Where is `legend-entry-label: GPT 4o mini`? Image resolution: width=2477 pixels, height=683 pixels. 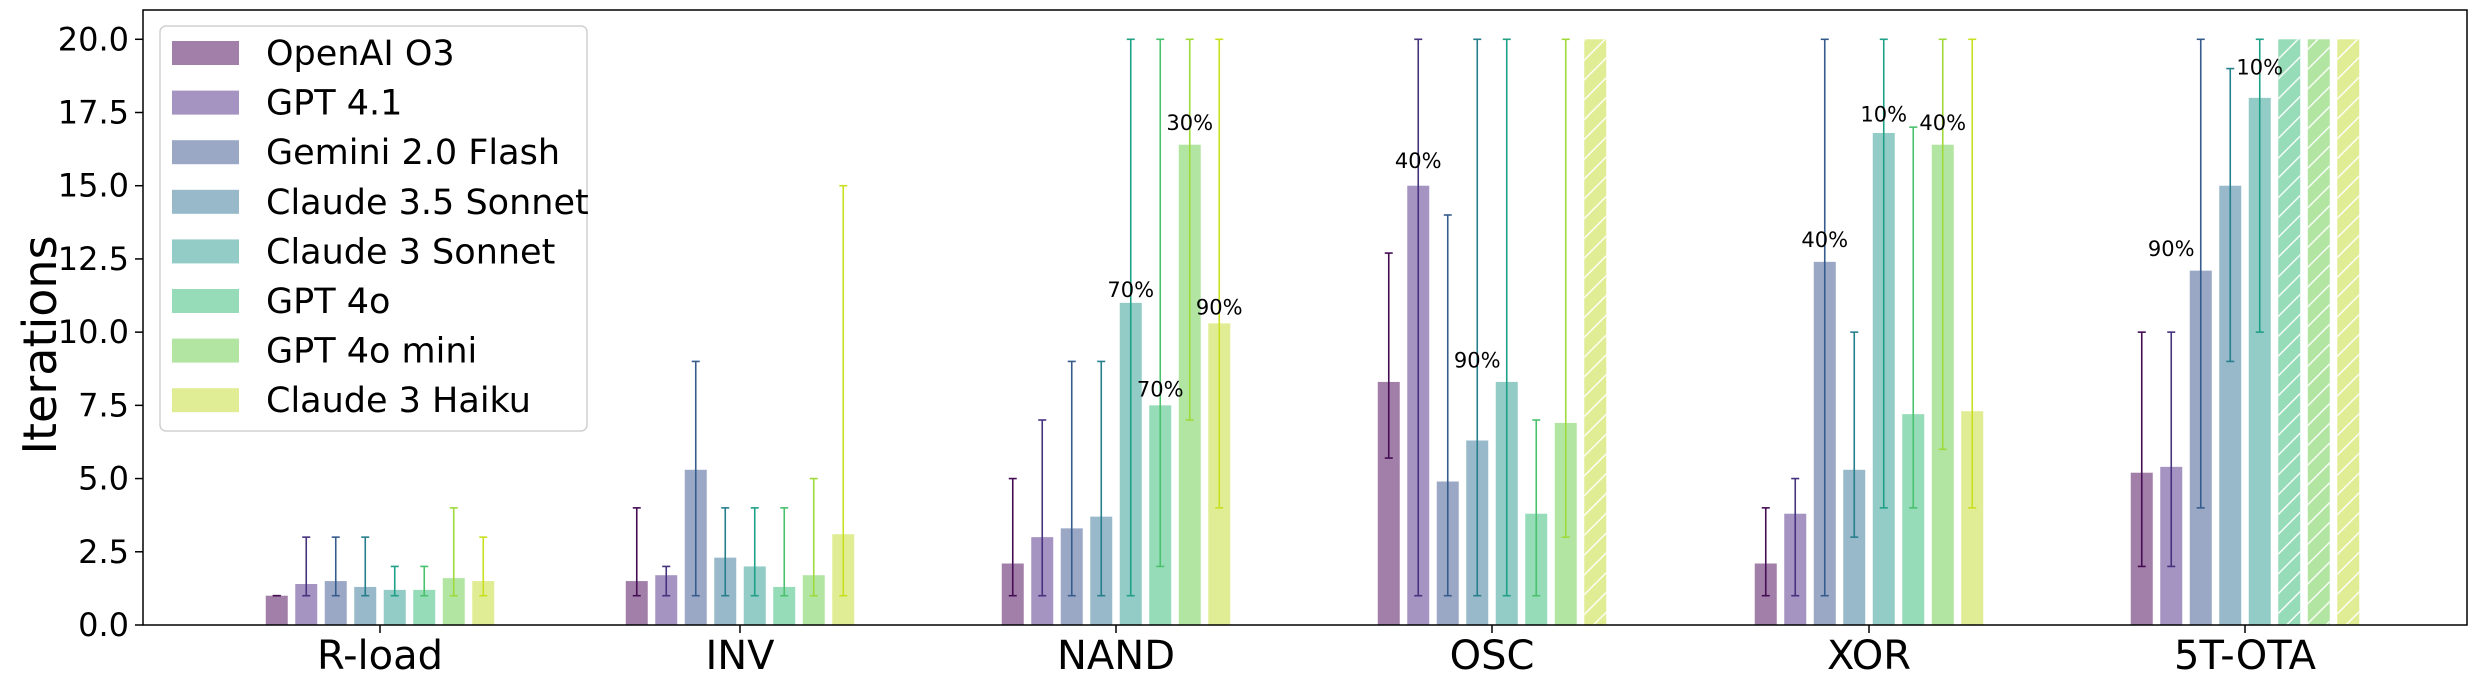 legend-entry-label: GPT 4o mini is located at coordinates (371, 352).